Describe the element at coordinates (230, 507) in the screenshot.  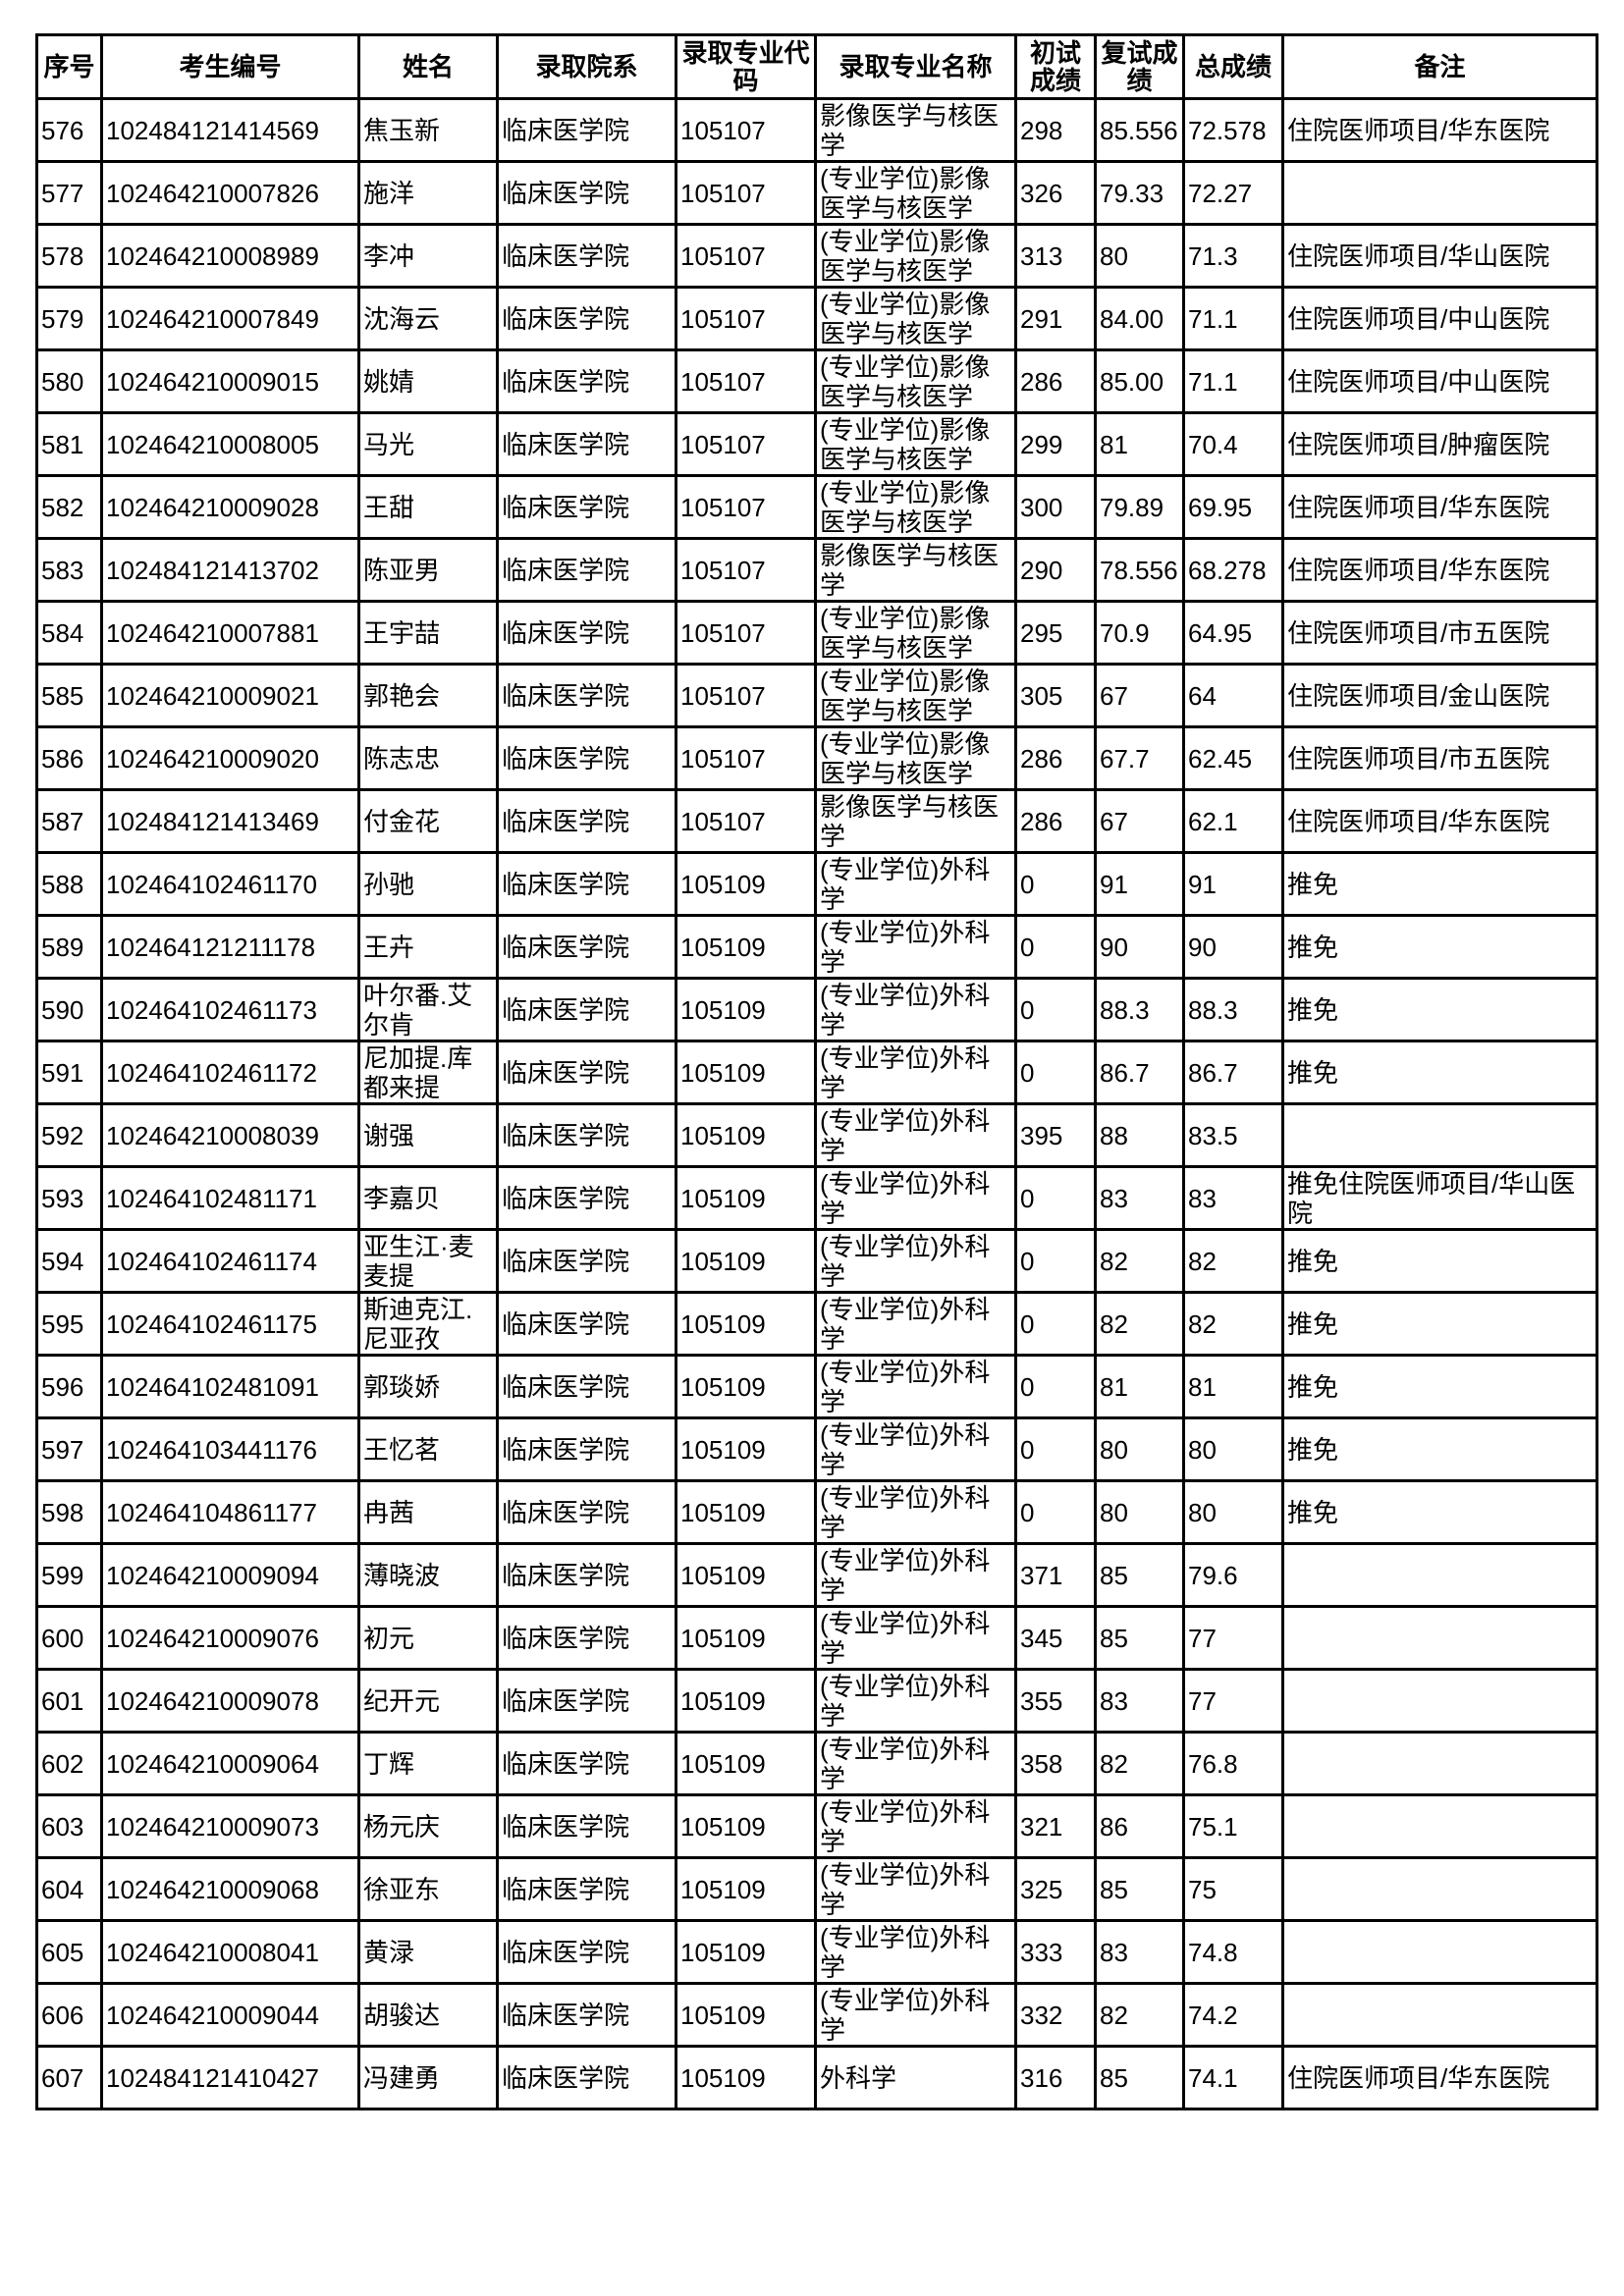
I see `cell-candidate-id: 102464210009028` at that location.